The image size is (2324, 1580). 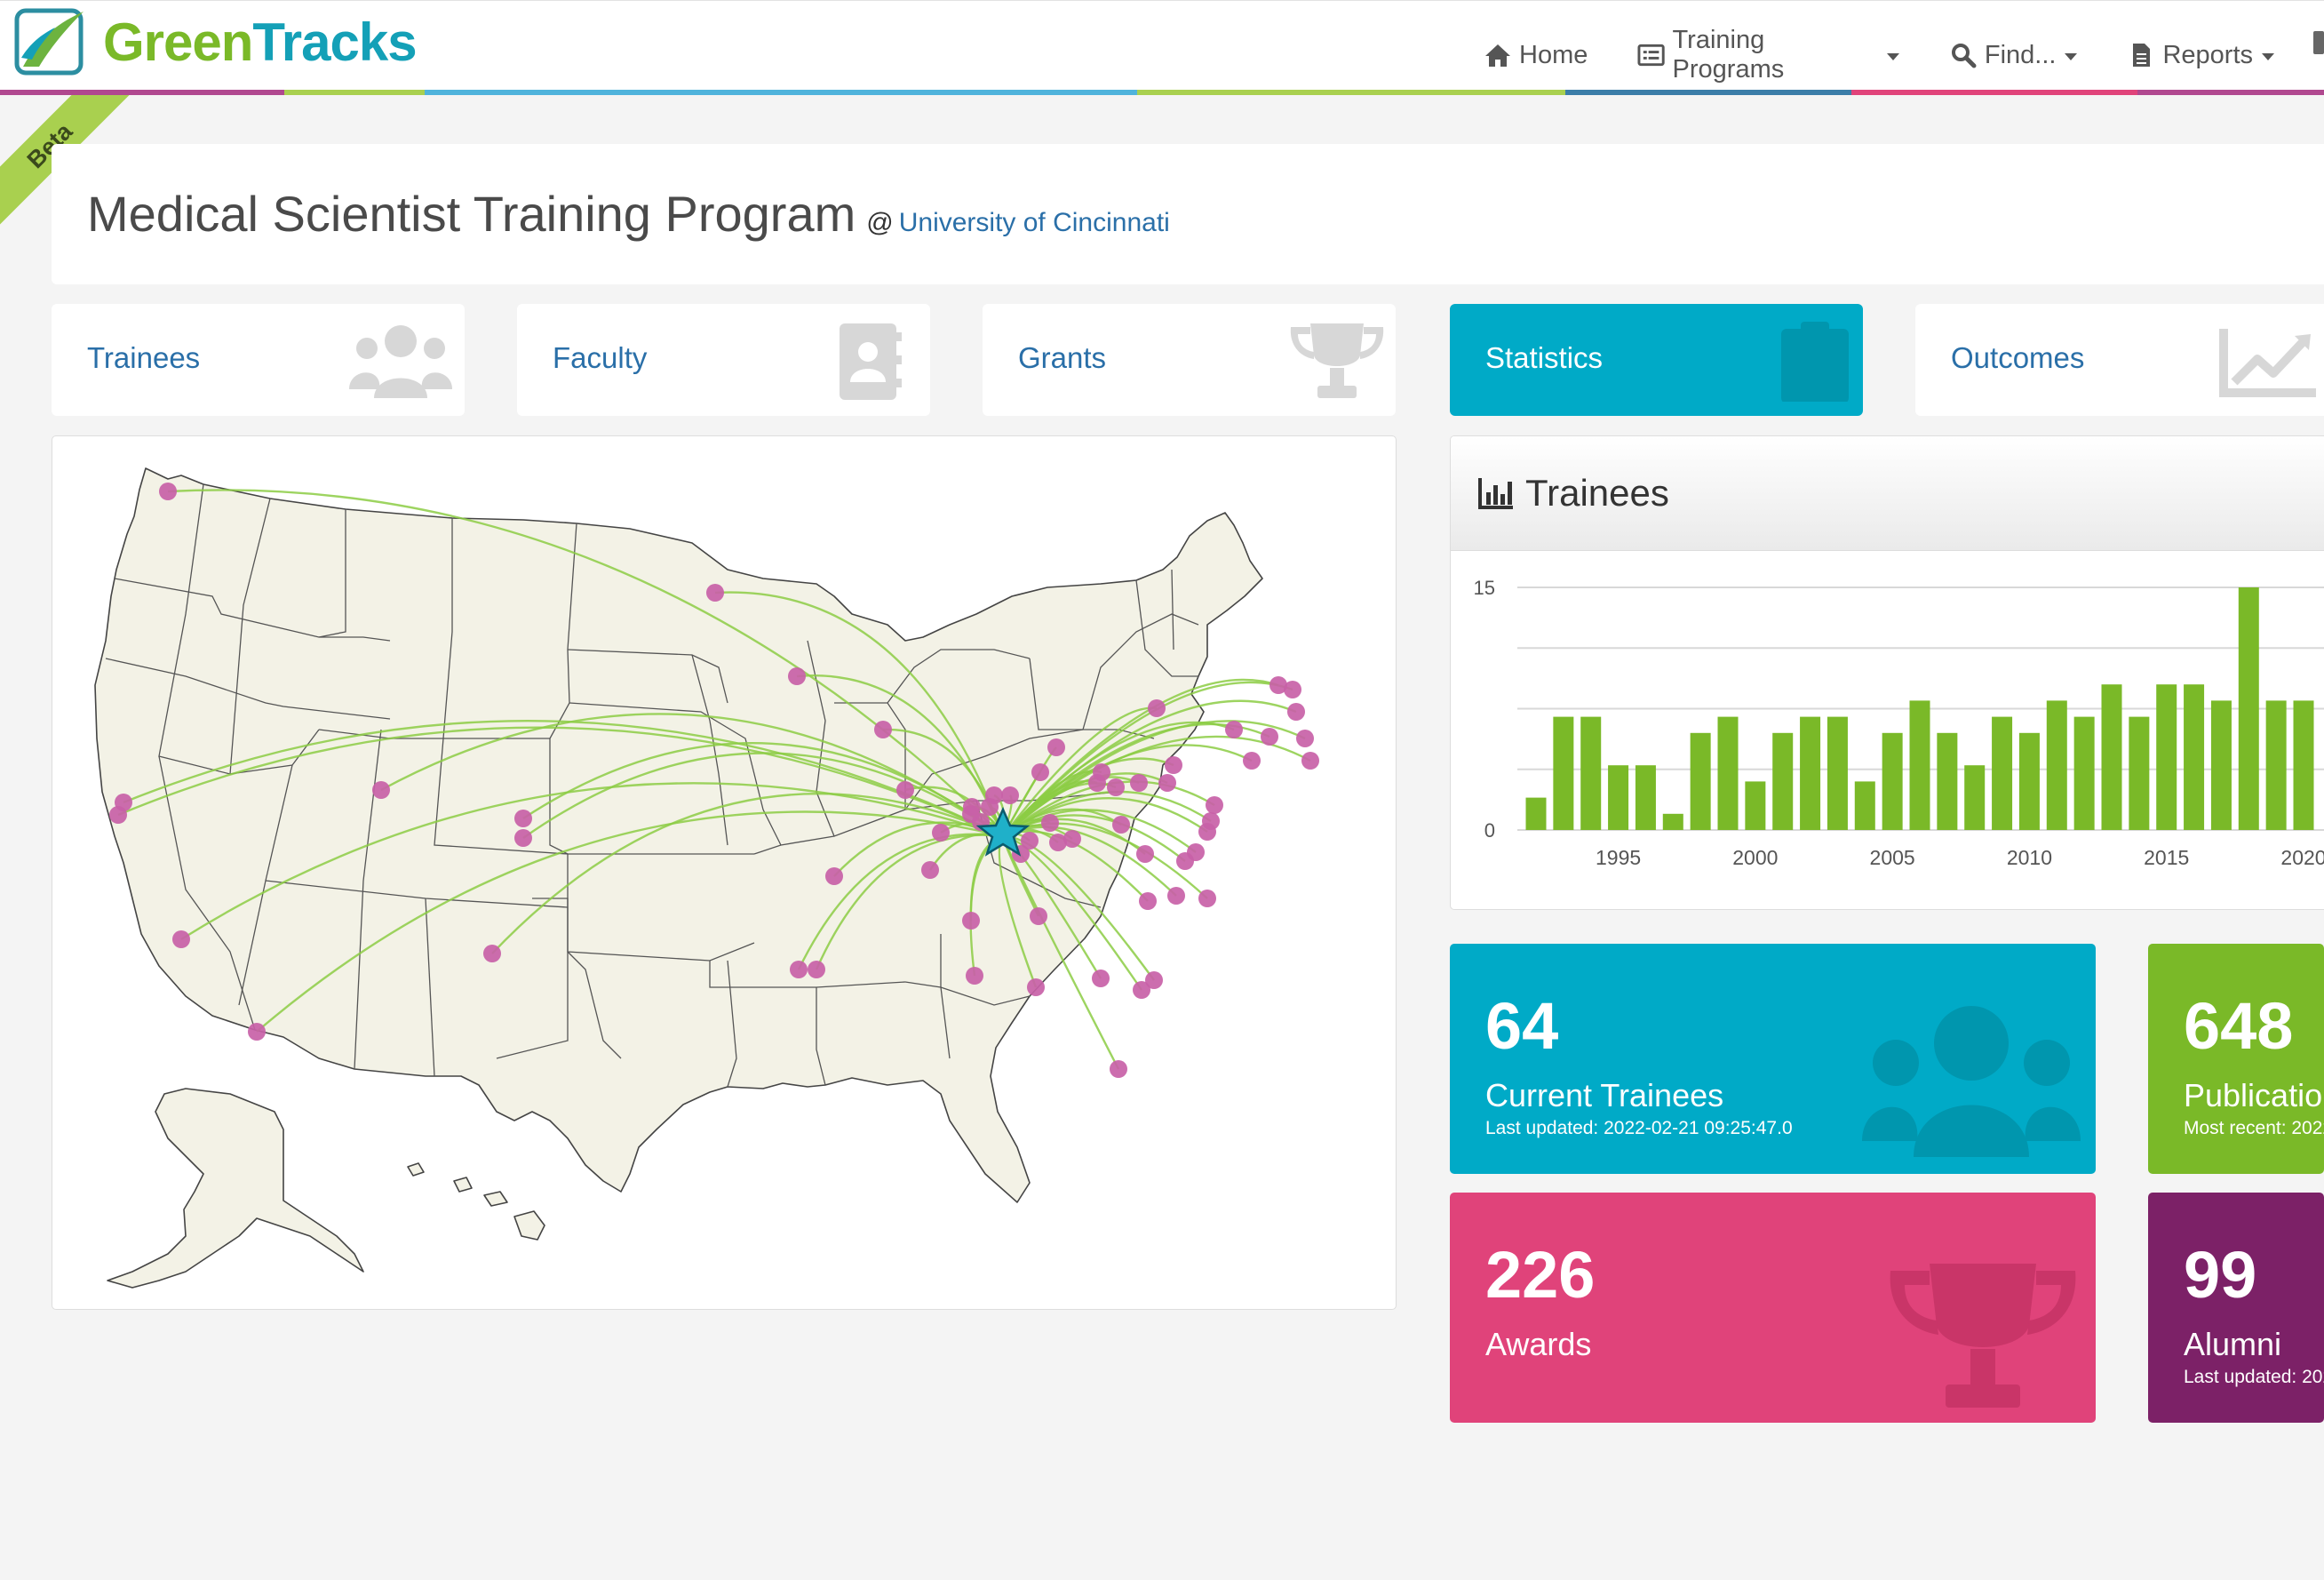 I want to click on bar-2019, so click(x=2276, y=765).